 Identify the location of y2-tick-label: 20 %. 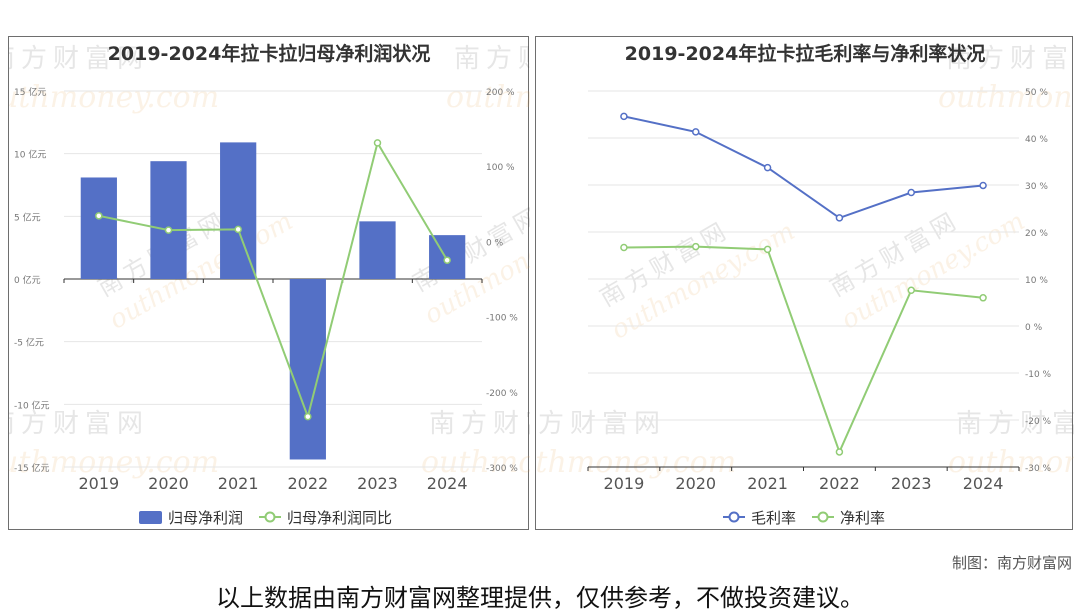
(1036, 234).